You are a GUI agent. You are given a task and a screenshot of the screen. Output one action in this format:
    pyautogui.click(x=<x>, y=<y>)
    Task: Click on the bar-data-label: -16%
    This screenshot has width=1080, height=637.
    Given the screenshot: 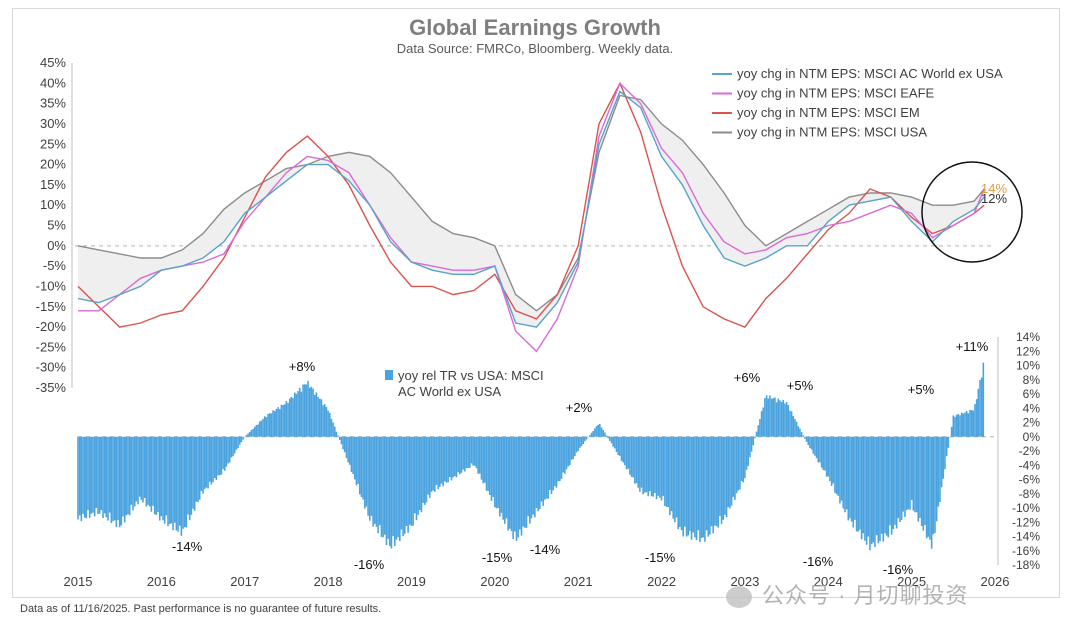 What is the action you would take?
    pyautogui.click(x=898, y=569)
    